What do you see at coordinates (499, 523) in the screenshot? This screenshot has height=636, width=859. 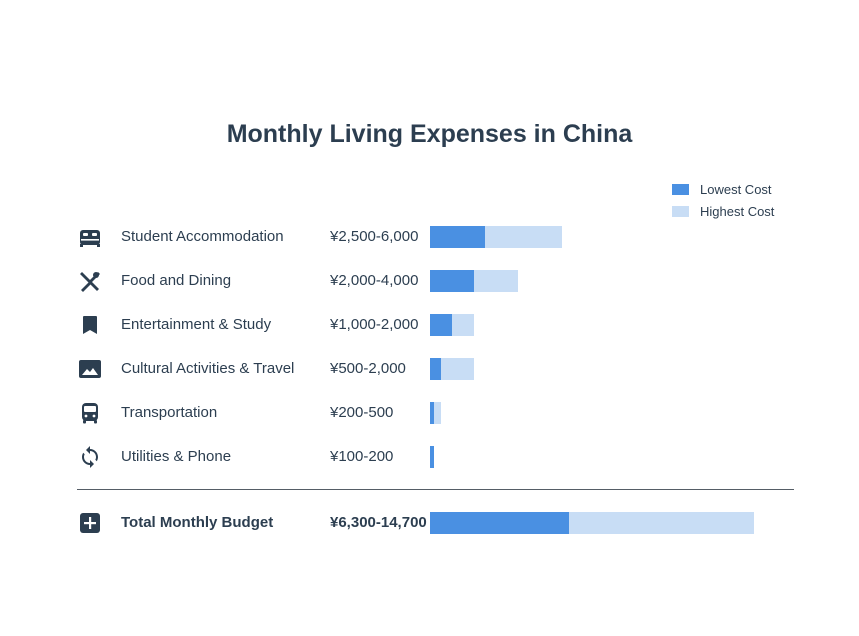 I see `total-lowest-cost-bar` at bounding box center [499, 523].